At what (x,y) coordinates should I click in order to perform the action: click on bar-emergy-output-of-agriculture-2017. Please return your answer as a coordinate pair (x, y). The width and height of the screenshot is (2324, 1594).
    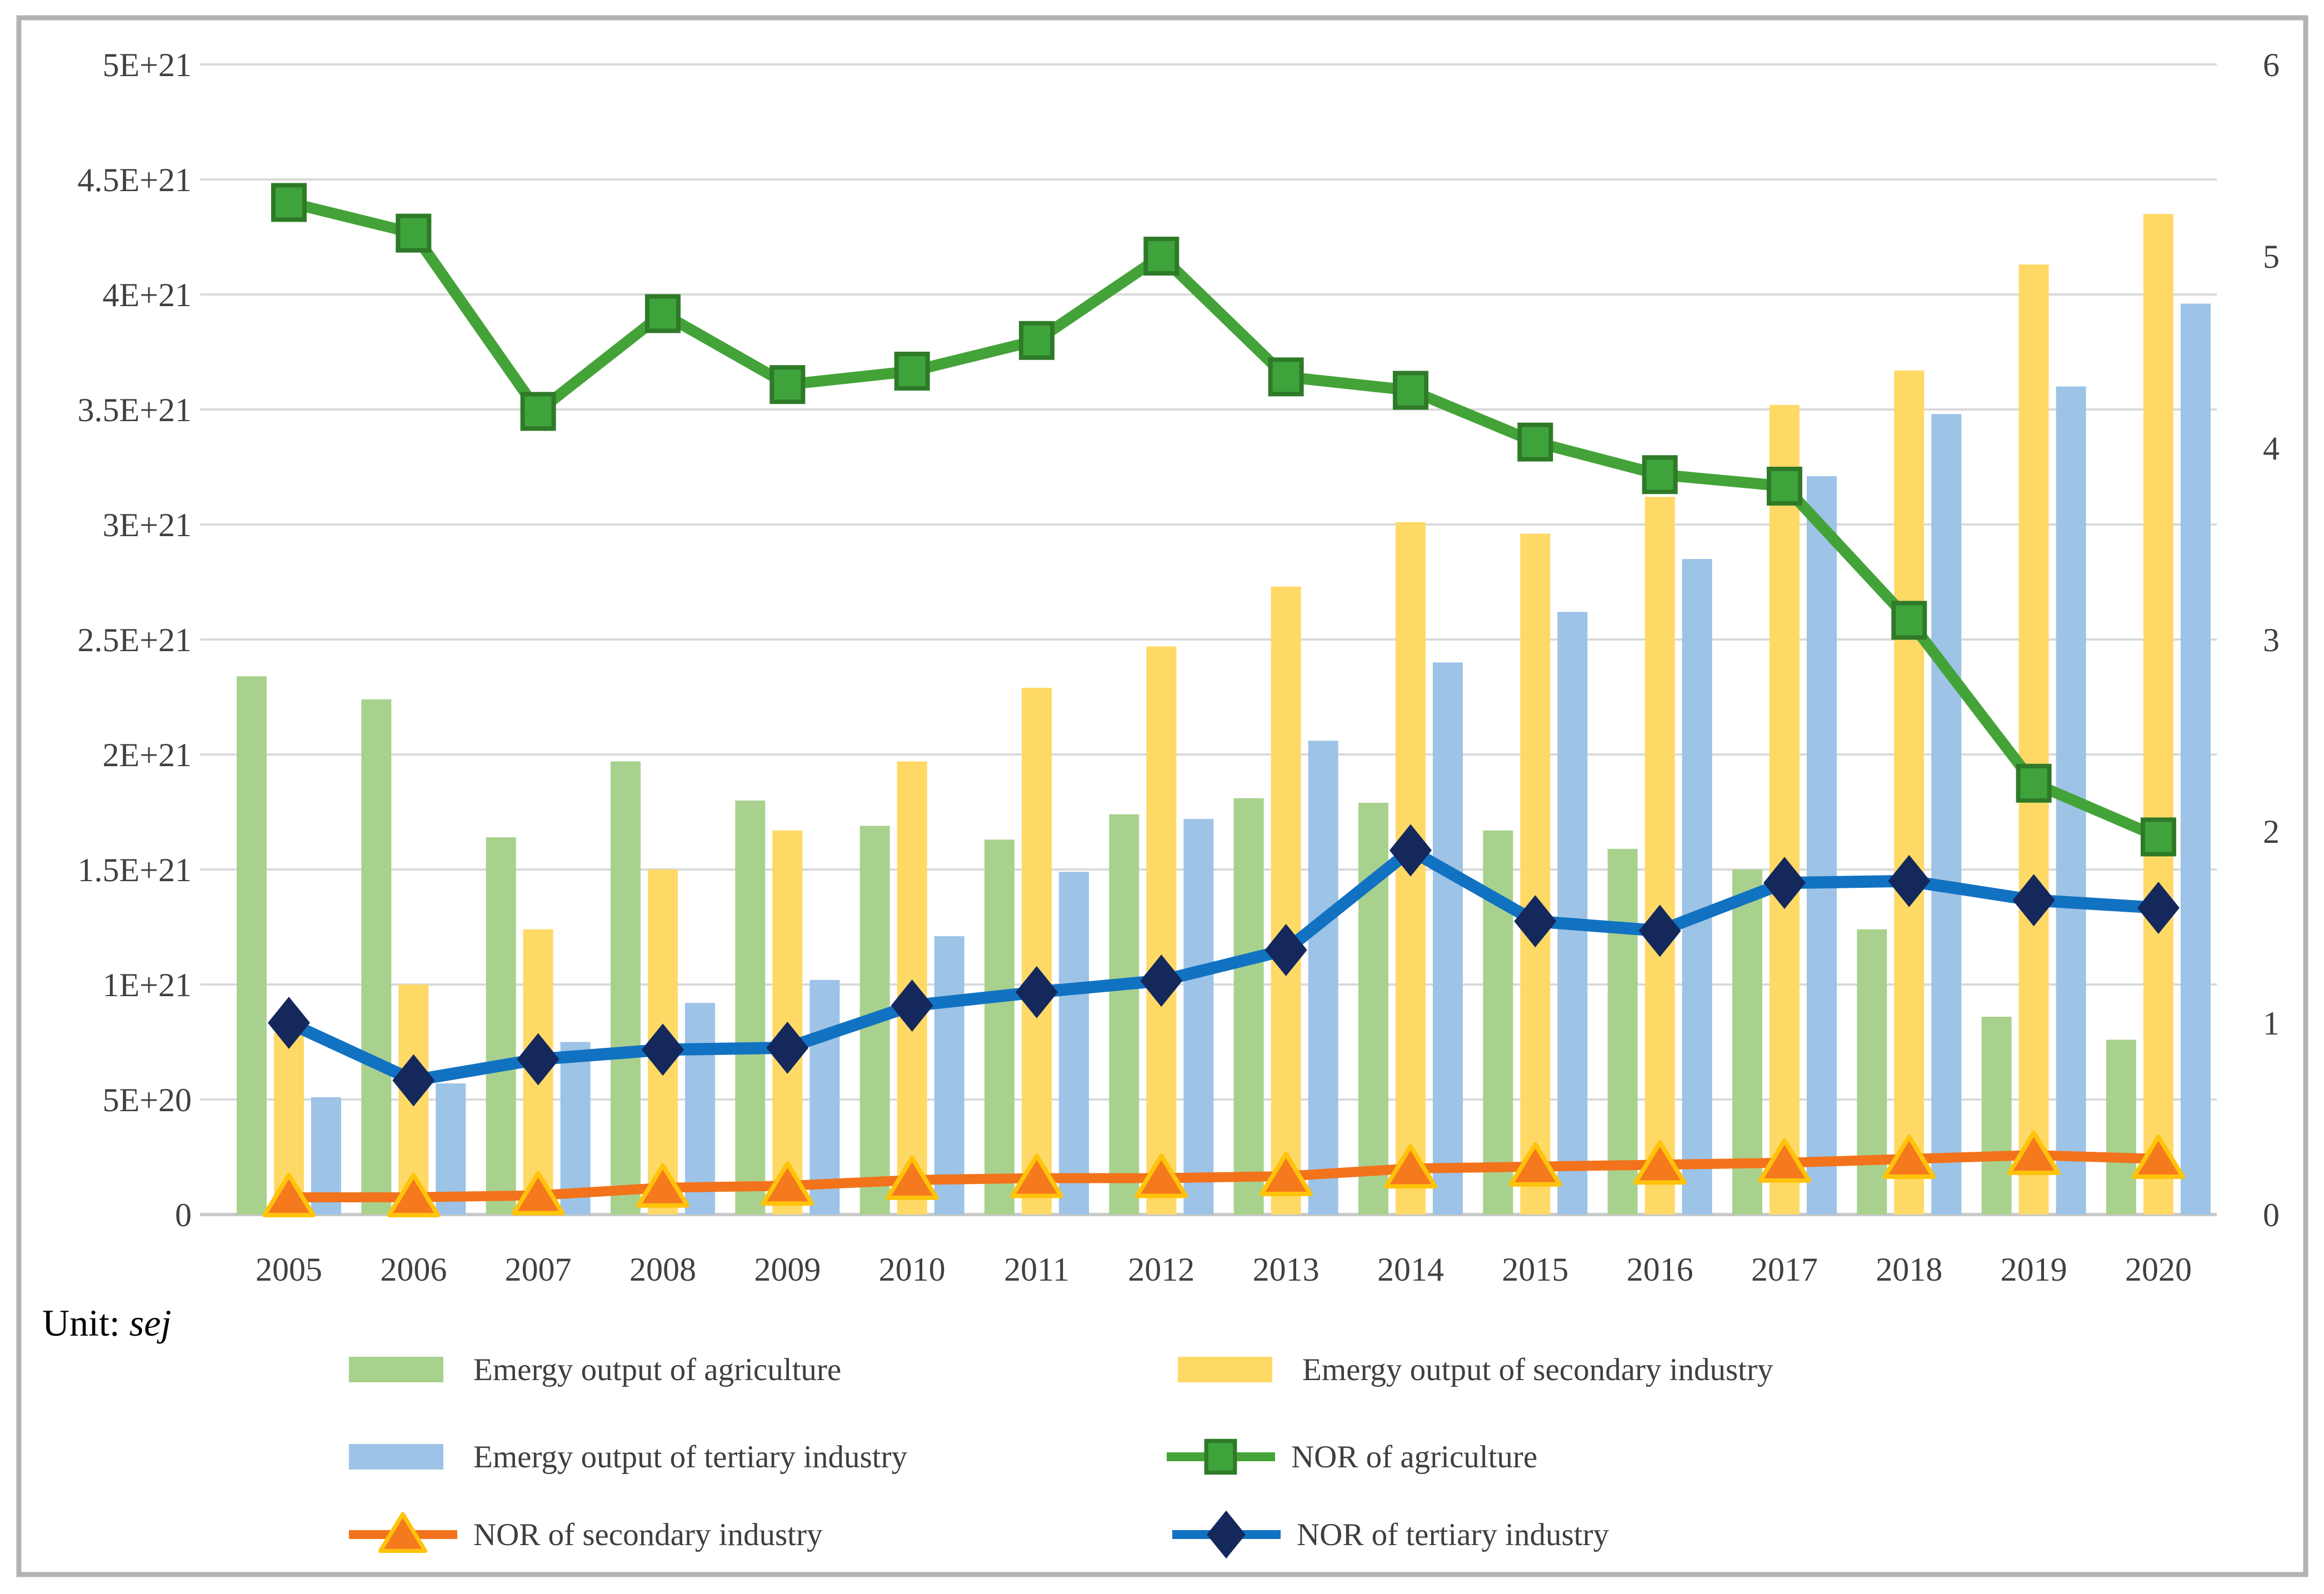
    Looking at the image, I should click on (1747, 1042).